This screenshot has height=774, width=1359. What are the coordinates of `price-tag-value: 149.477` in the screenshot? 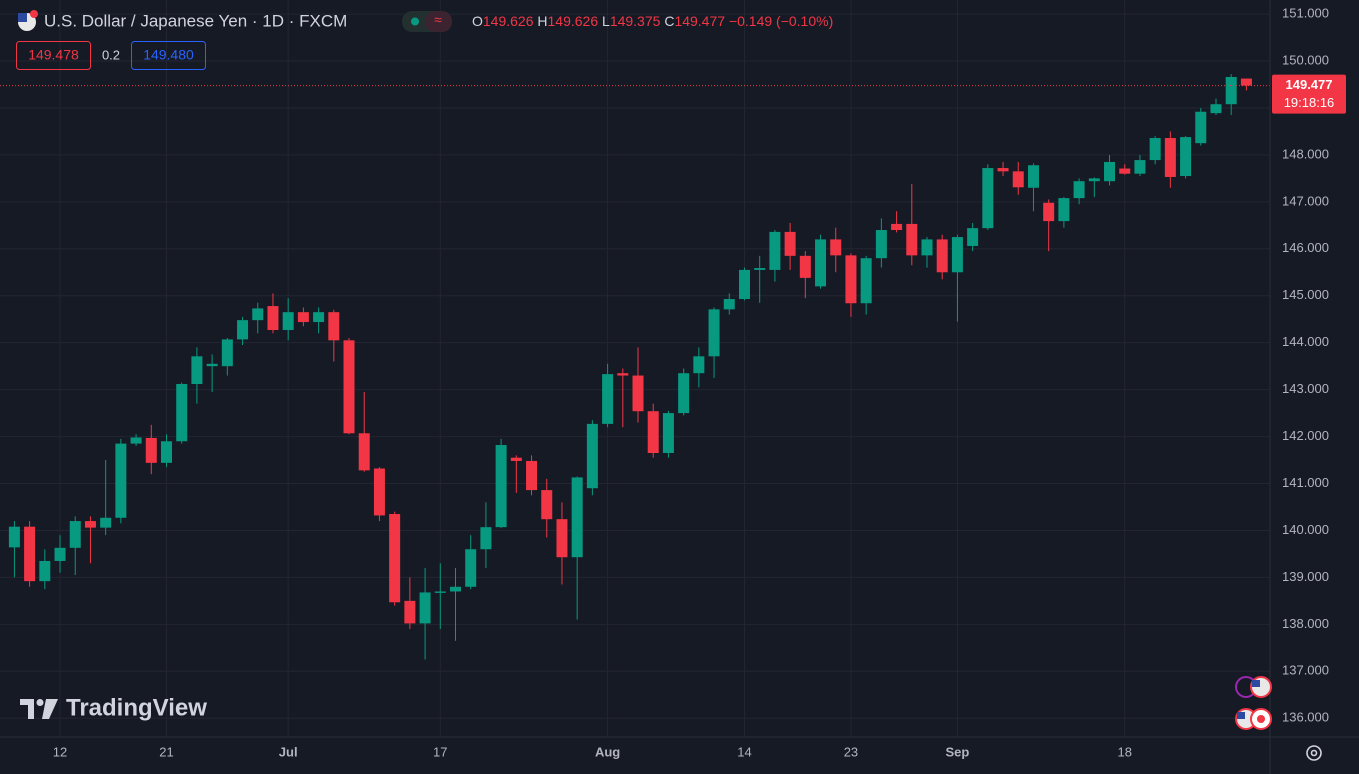 It's located at (1309, 84).